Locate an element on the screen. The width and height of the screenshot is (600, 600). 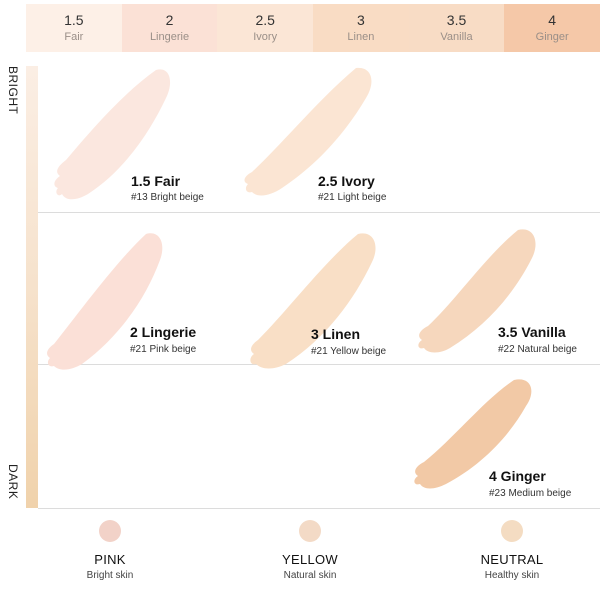
shade-number: 2 is located at coordinates (169, 20).